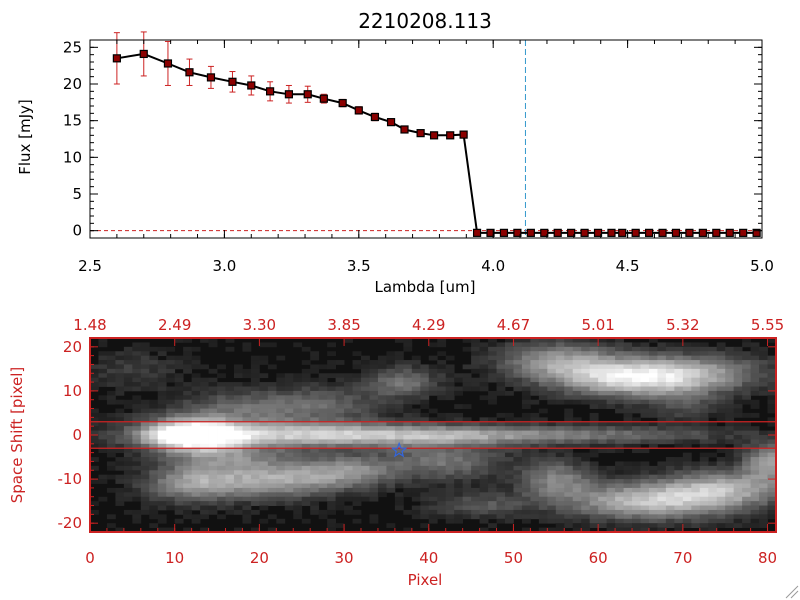 This screenshot has width=800, height=600. Describe the element at coordinates (343, 325) in the screenshot. I see `image-top-wavelength-label: 3.85` at that location.